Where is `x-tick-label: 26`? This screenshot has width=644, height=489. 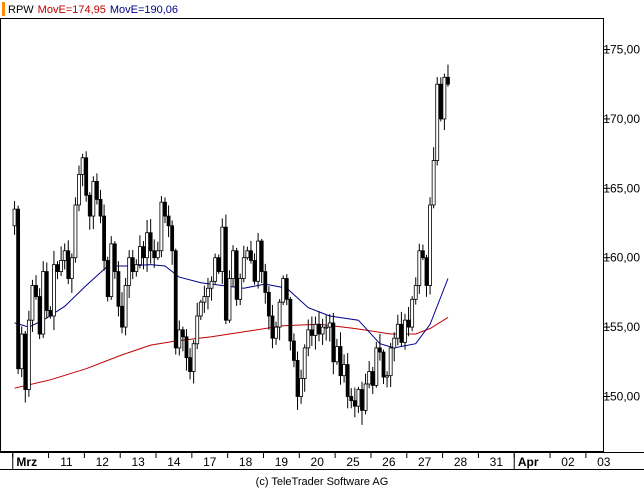 x-tick-label: 26 is located at coordinates (389, 462).